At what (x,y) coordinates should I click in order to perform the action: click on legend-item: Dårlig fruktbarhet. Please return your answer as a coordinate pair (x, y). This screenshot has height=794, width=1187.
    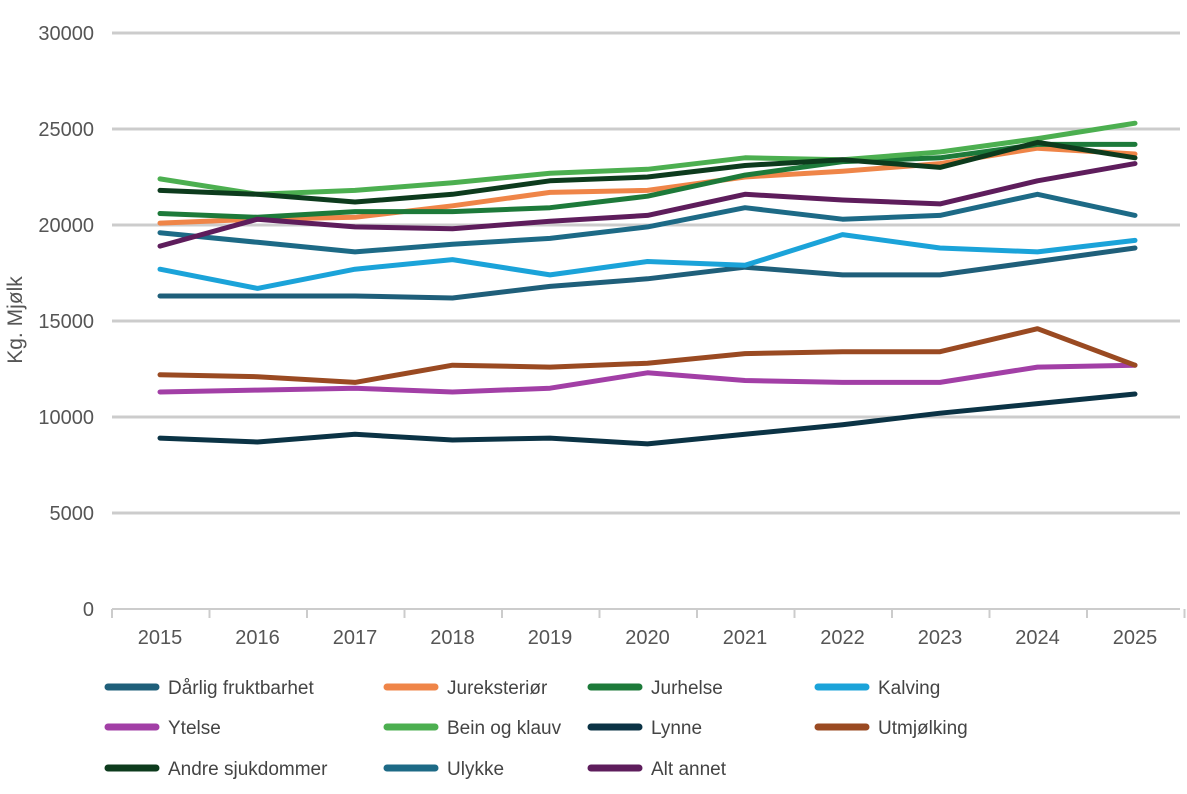
    Looking at the image, I should click on (209, 688).